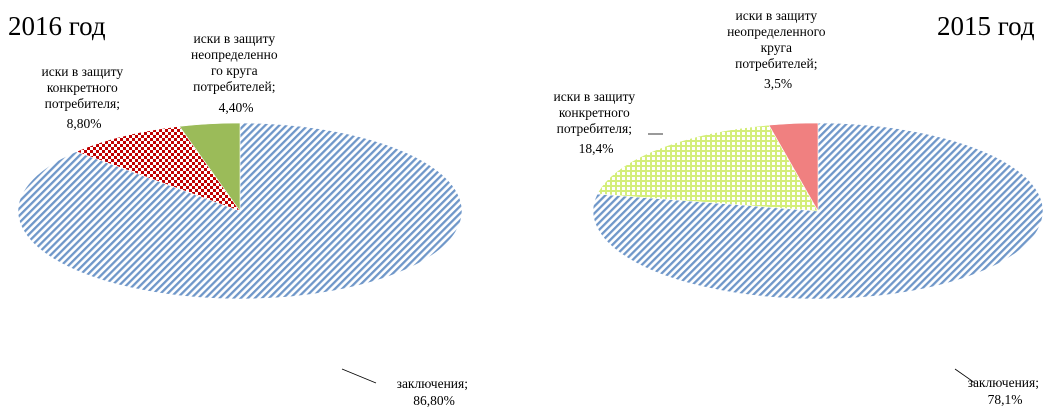  I want to click on chart-title-2016: 2016 год, so click(57, 26).